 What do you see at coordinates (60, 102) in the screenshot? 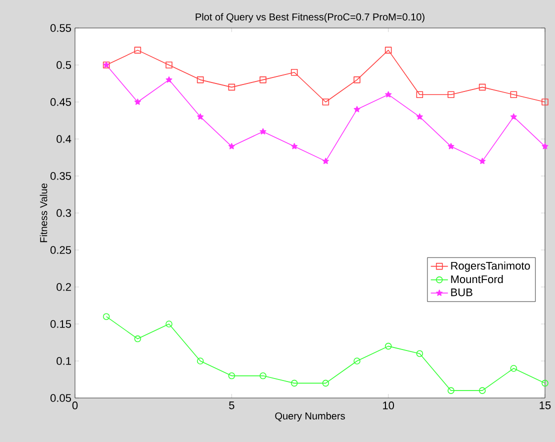
I see `y-tick-label: 0.45` at bounding box center [60, 102].